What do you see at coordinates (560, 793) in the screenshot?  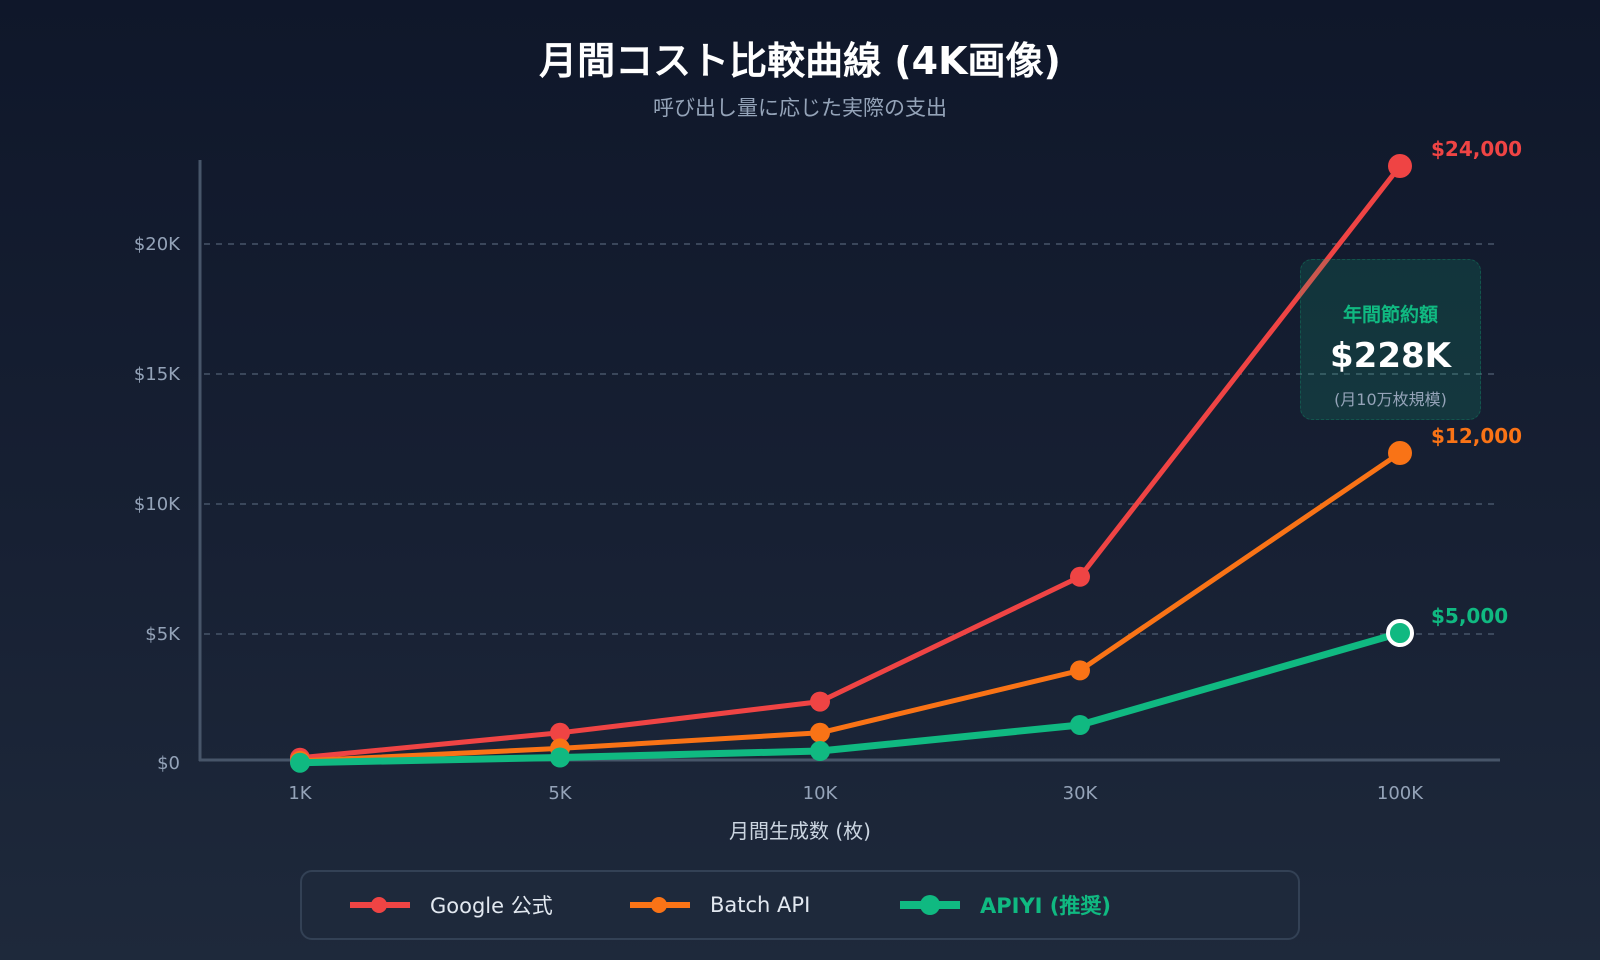 I see `x-tick-label: 5K` at bounding box center [560, 793].